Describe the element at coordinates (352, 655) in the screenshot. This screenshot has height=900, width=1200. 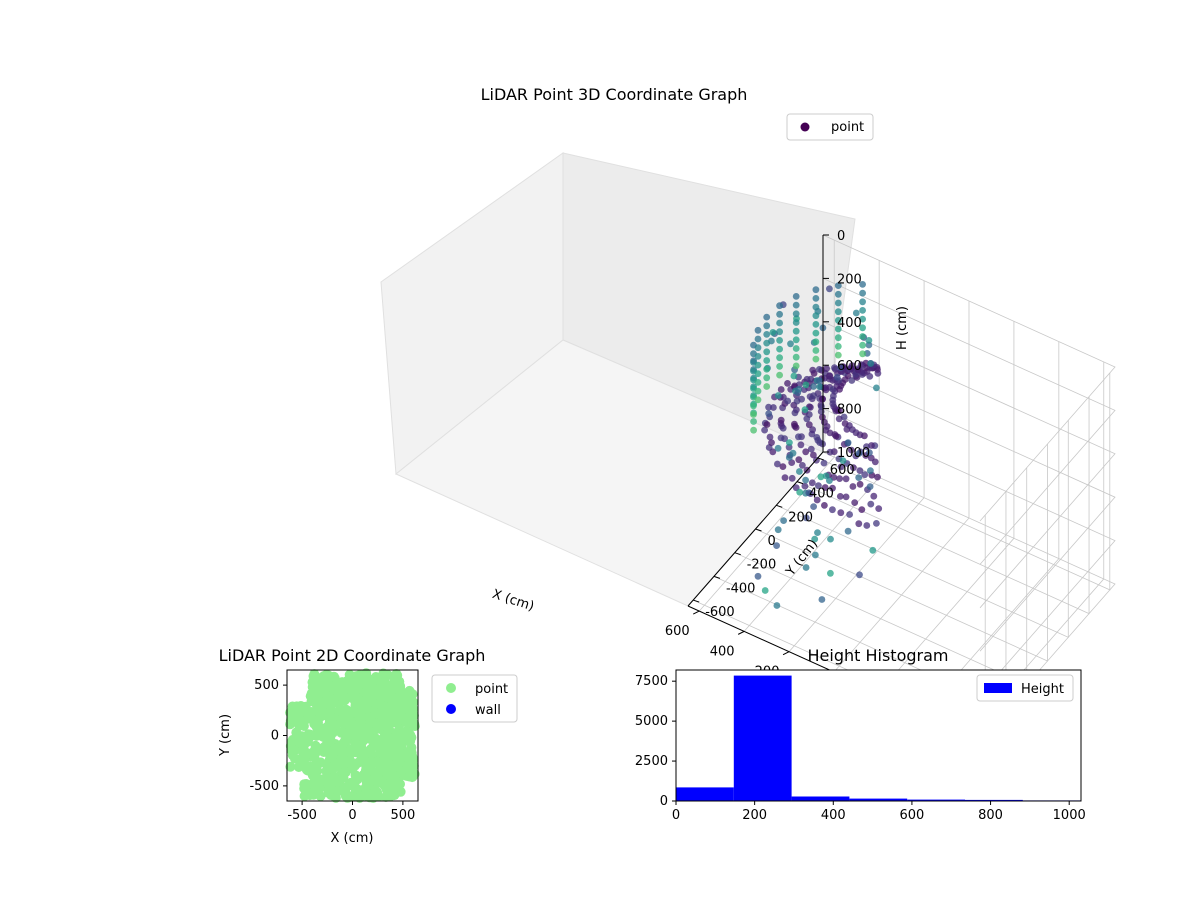
I see `chart-2d-title: LiDAR Point 2D Coordinate Graph` at that location.